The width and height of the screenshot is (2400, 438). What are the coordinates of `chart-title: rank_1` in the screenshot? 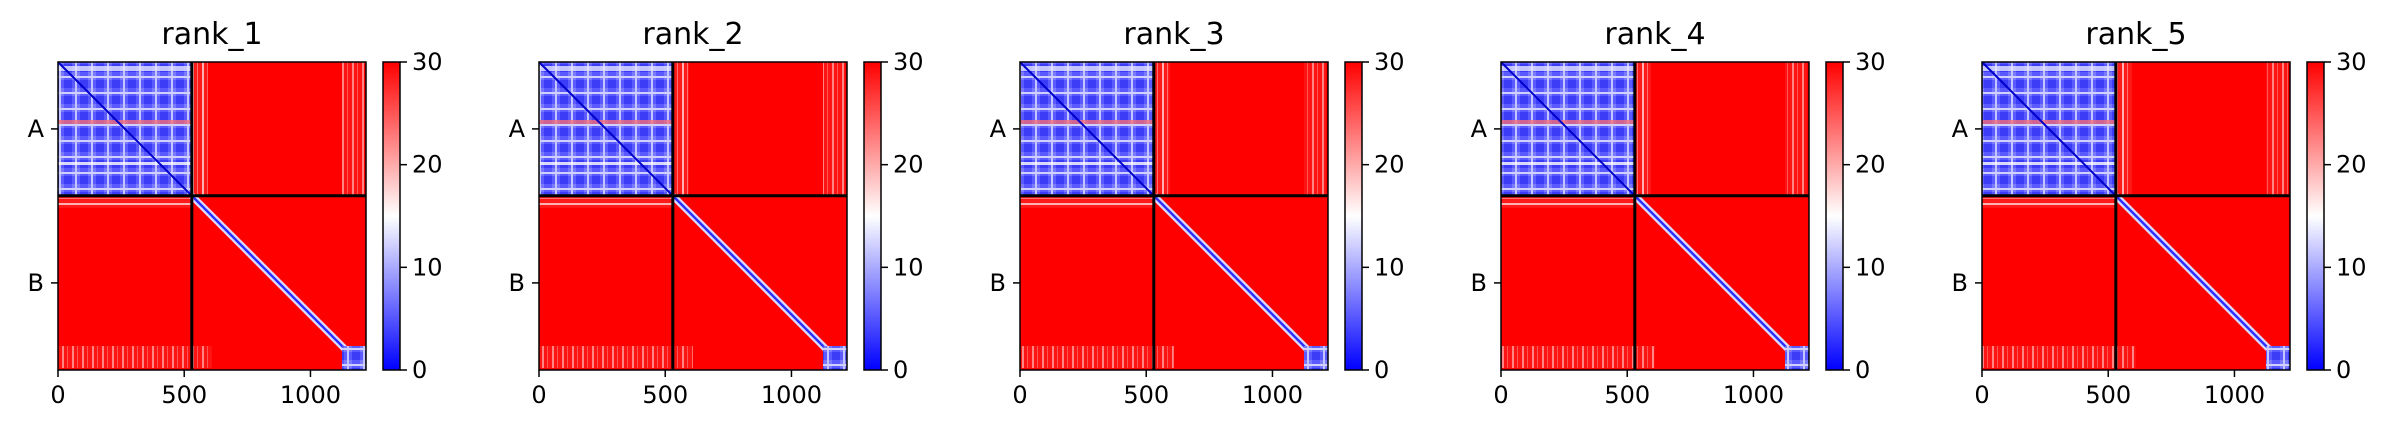 It's located at (211, 34).